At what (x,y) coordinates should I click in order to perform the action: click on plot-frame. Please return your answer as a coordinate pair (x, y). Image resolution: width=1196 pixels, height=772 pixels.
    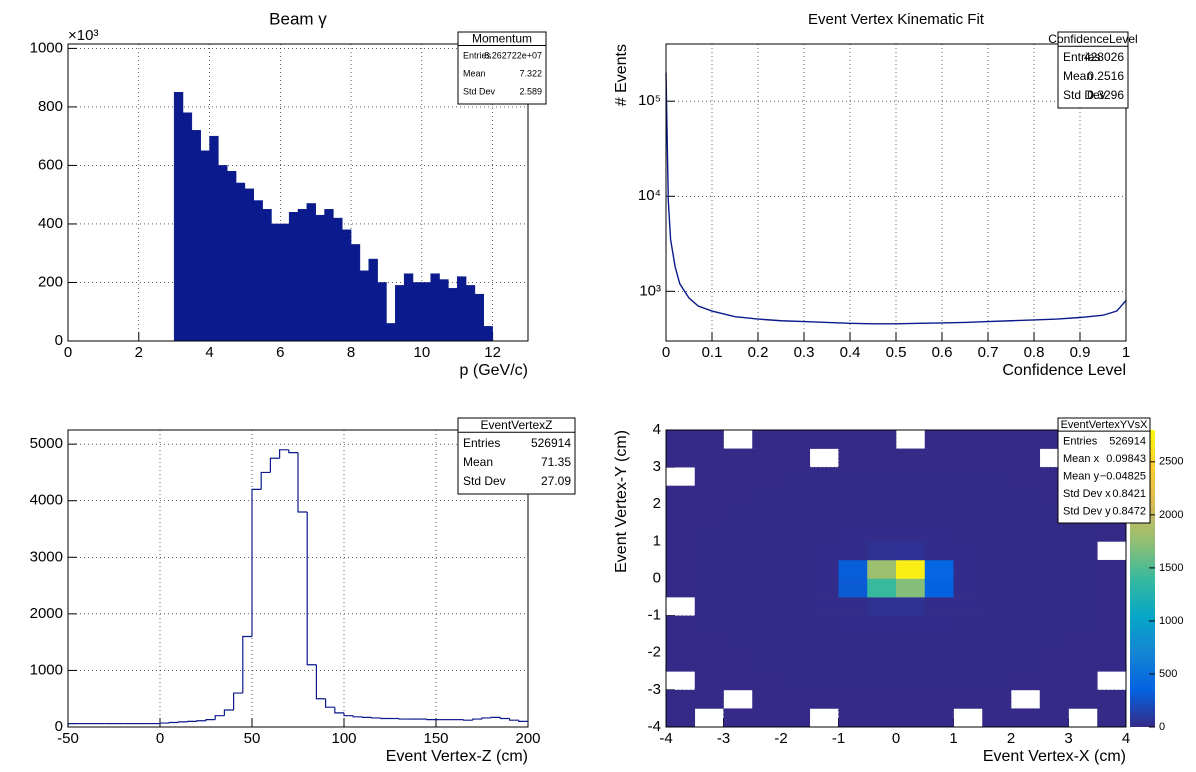
    Looking at the image, I should click on (298, 578).